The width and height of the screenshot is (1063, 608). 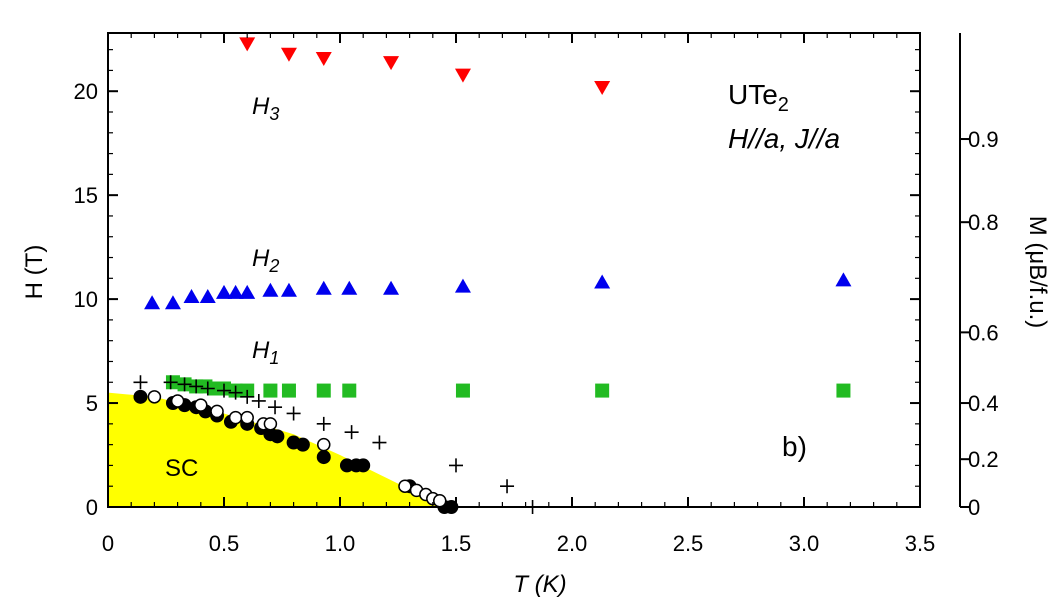 What do you see at coordinates (983, 403) in the screenshot?
I see `right-tick-label: 0.4` at bounding box center [983, 403].